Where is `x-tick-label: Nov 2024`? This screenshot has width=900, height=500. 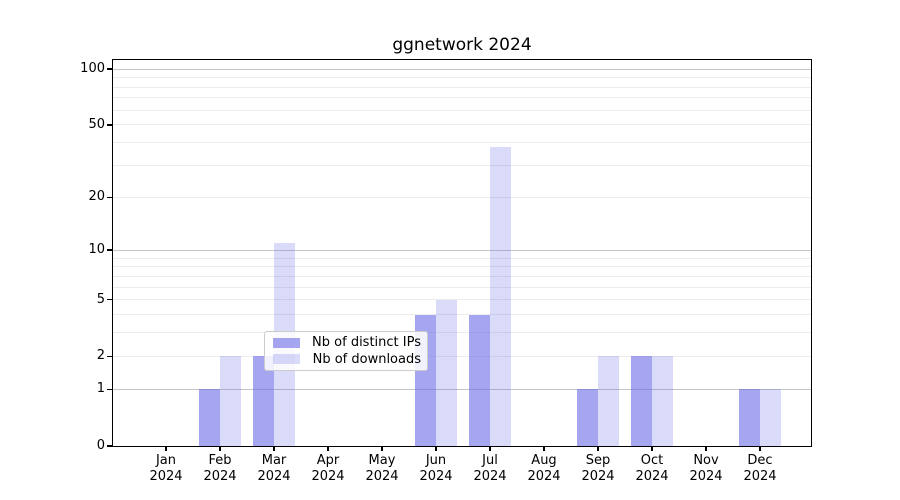
x-tick-label: Nov 2024 is located at coordinates (706, 469).